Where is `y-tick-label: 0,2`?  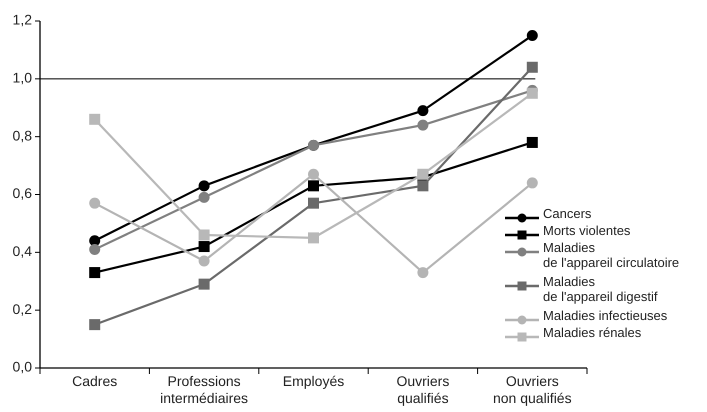 y-tick-label: 0,2 is located at coordinates (22, 308).